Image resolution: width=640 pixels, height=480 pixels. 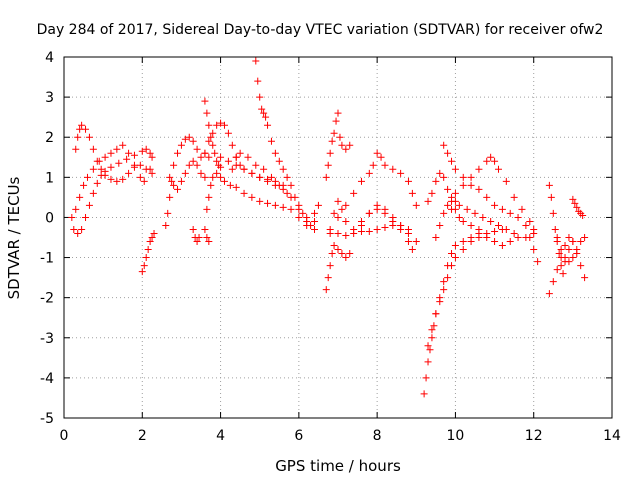 I want to click on y-tick-labels: -5 -4 -3 -2 -1 0 1 2 3 4, so click(x=47, y=238).